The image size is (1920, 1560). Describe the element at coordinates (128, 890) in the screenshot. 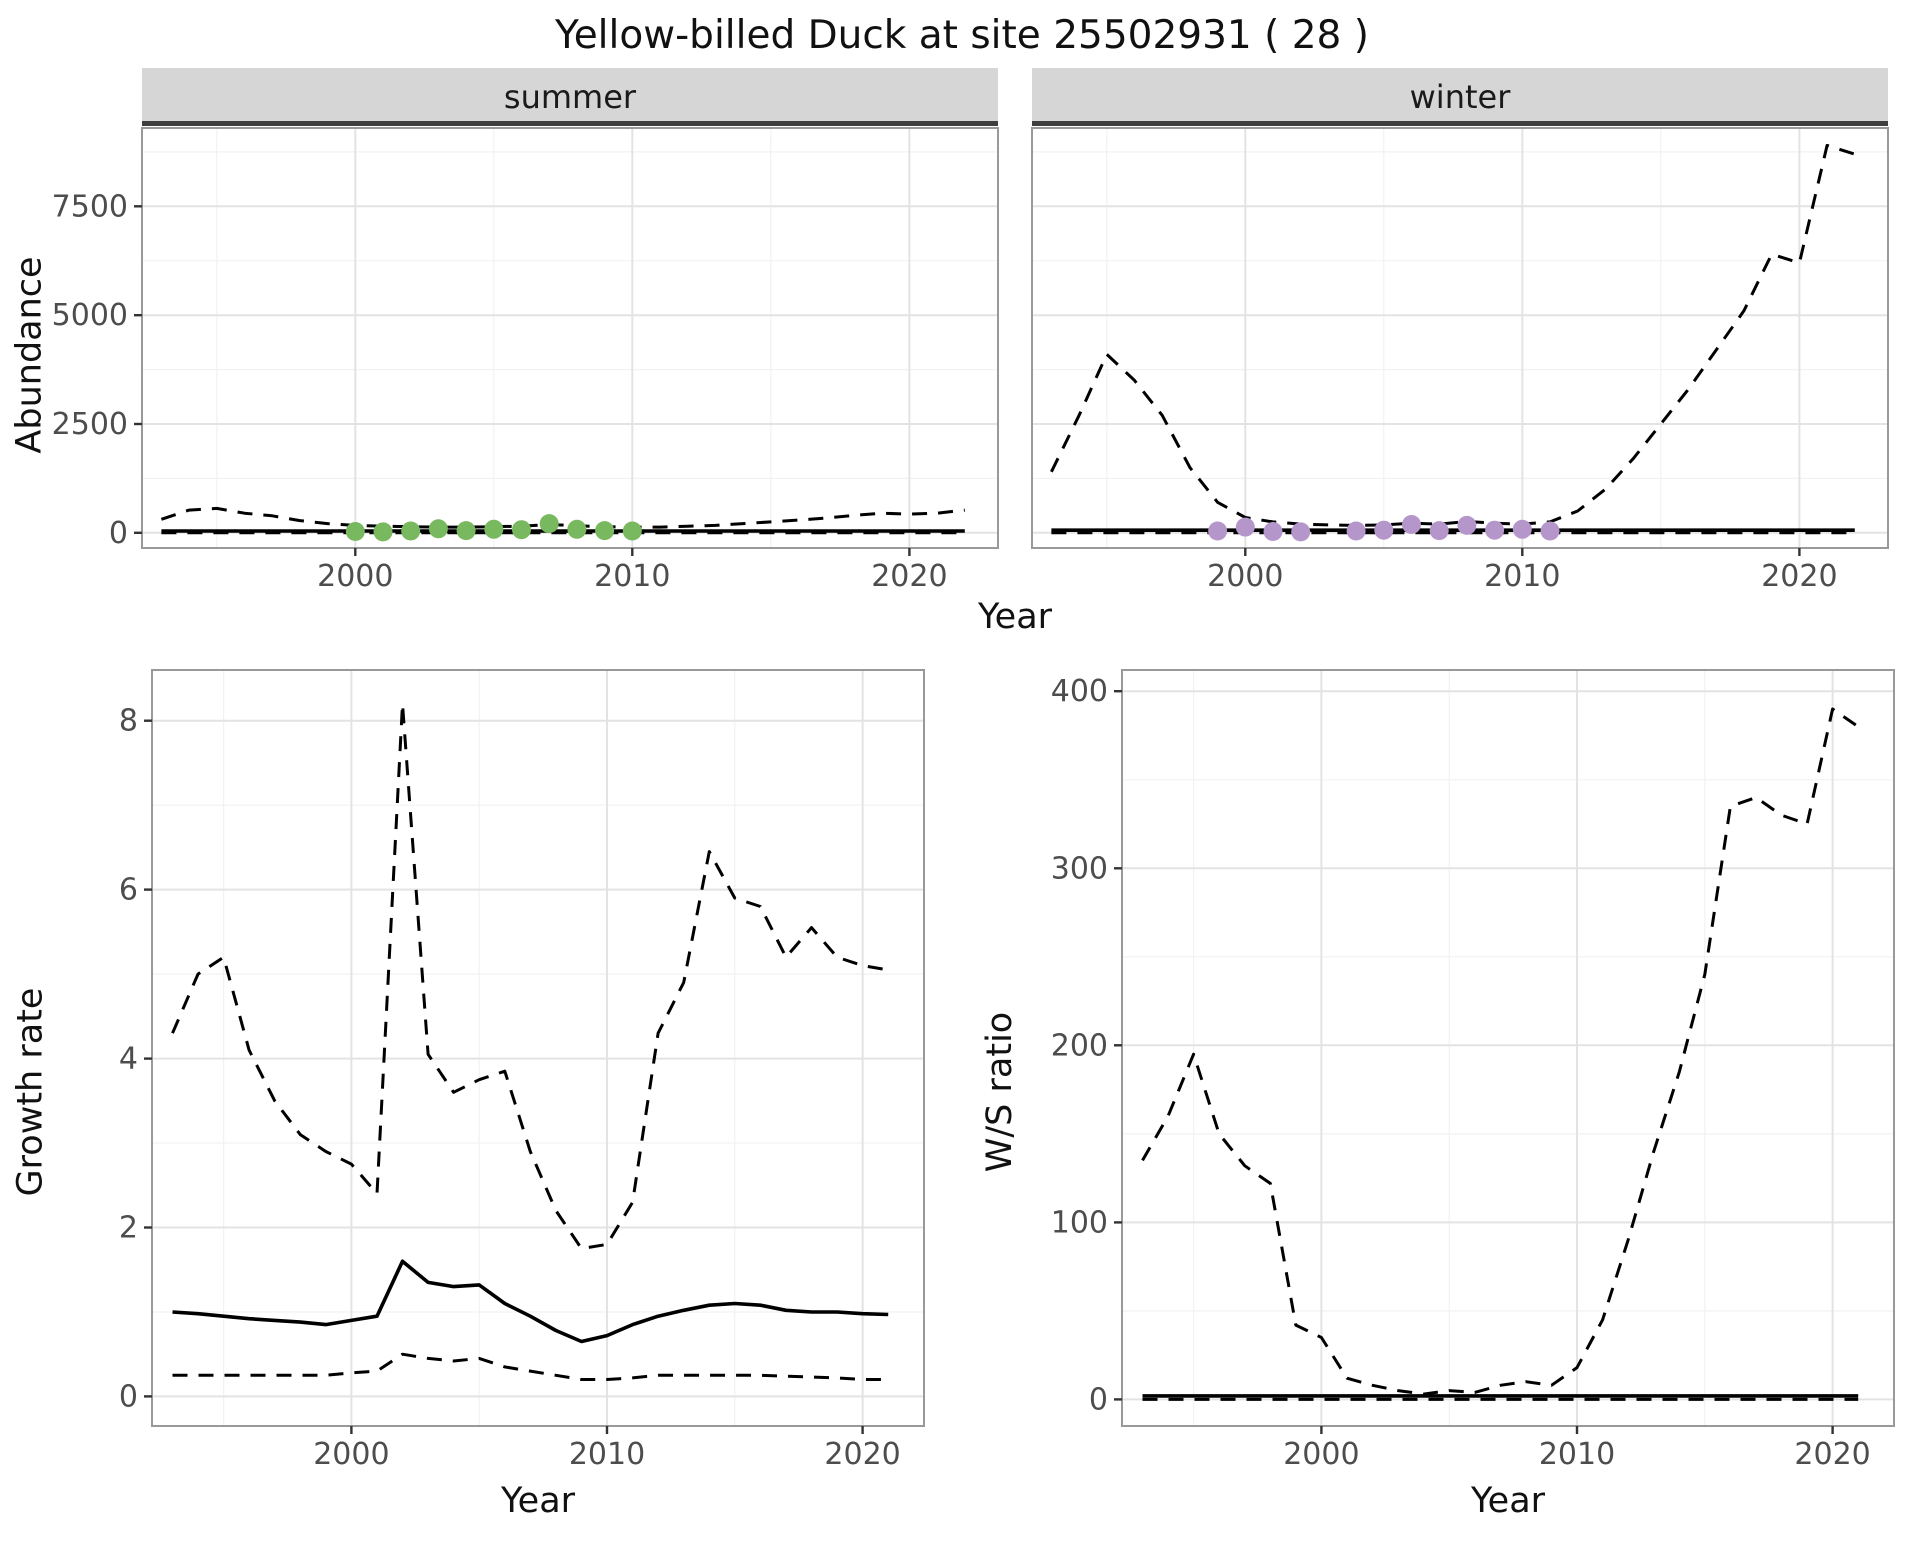

I see `y-tick-label: 6` at that location.